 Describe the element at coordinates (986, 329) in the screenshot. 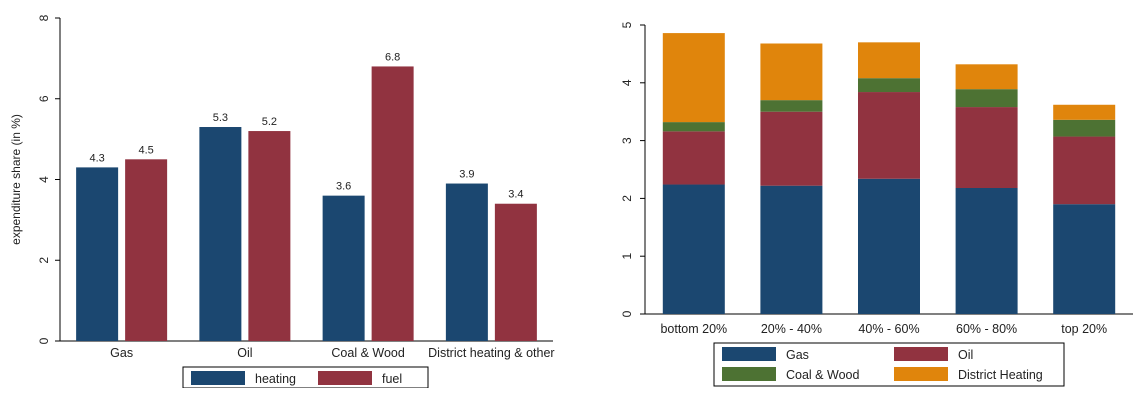

I see `chart-2-x-tick-label: 60% - 80%` at that location.